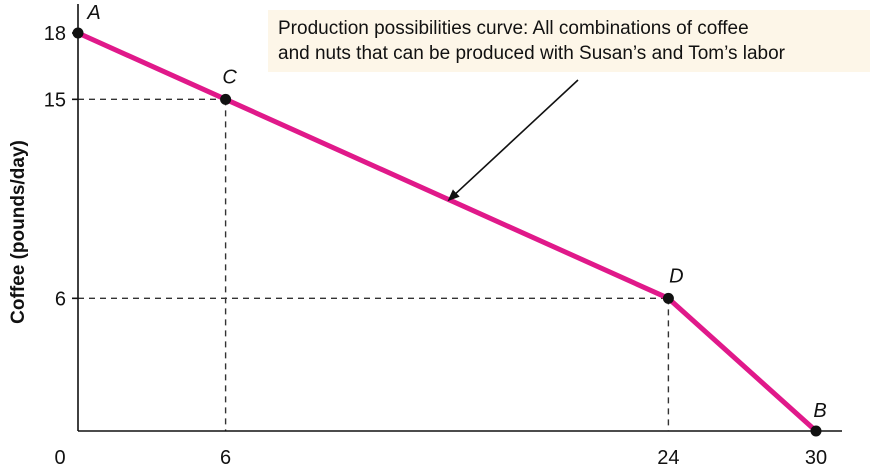 The width and height of the screenshot is (880, 471). What do you see at coordinates (93, 13) in the screenshot?
I see `point-label-a: A` at bounding box center [93, 13].